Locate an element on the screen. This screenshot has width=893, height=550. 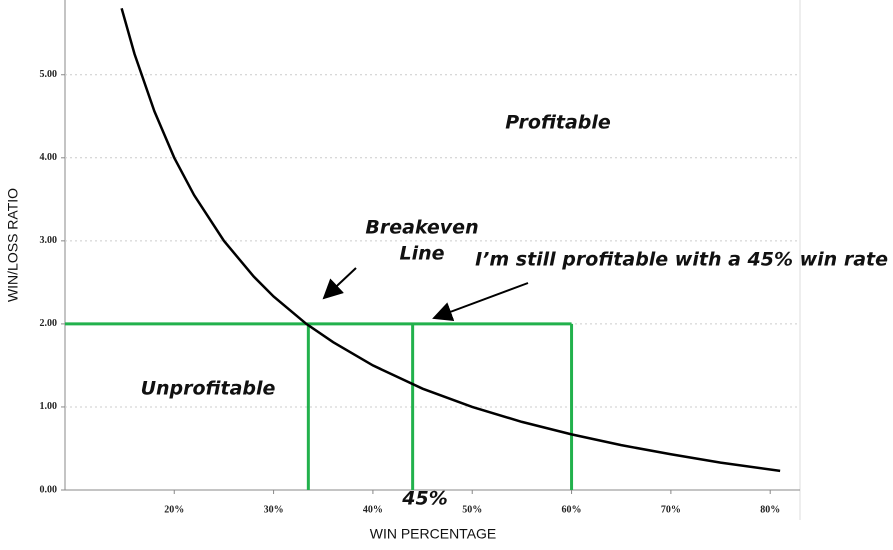
annotation: 45% is located at coordinates (424, 499).